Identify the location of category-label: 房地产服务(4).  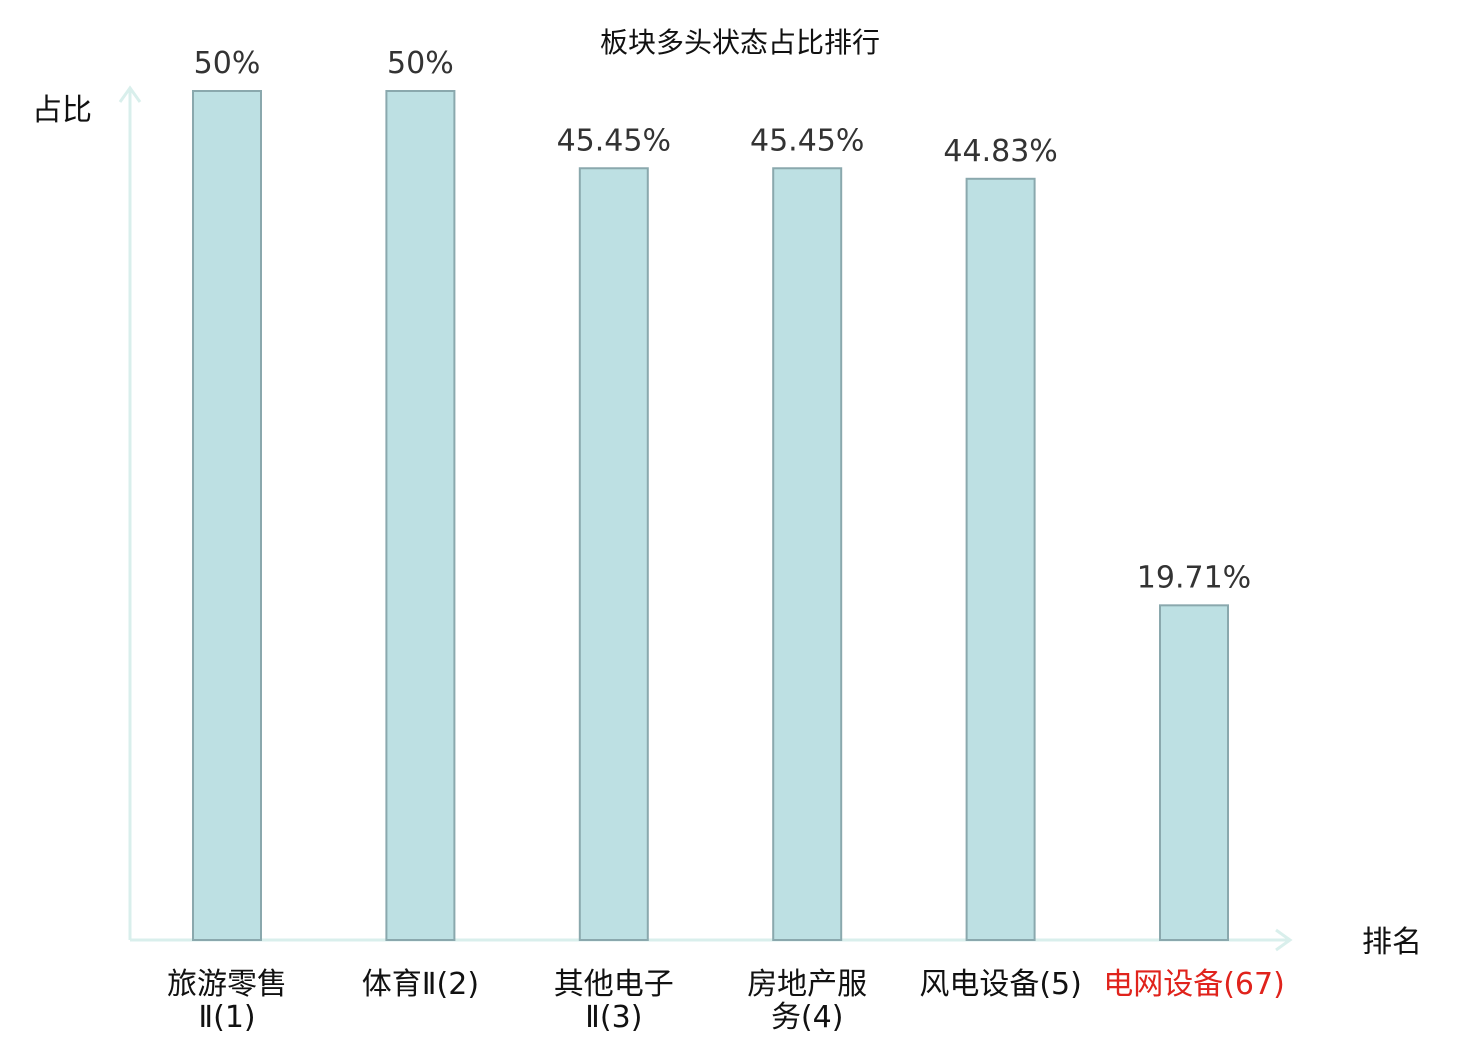
(807, 1001).